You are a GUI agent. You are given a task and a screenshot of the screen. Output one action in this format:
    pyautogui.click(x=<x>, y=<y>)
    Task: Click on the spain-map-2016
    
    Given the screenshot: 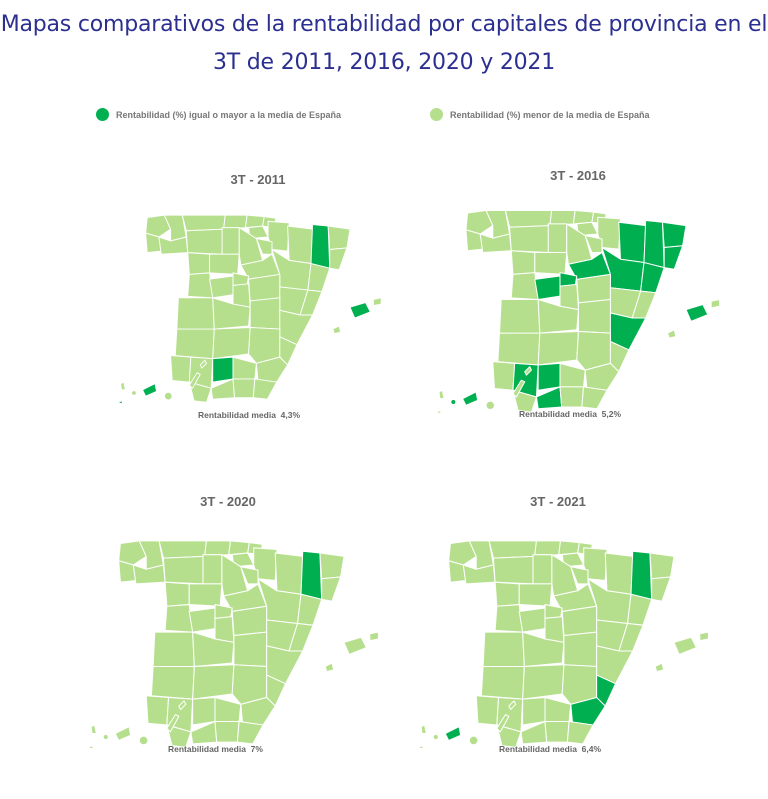 What is the action you would take?
    pyautogui.click(x=578, y=312)
    